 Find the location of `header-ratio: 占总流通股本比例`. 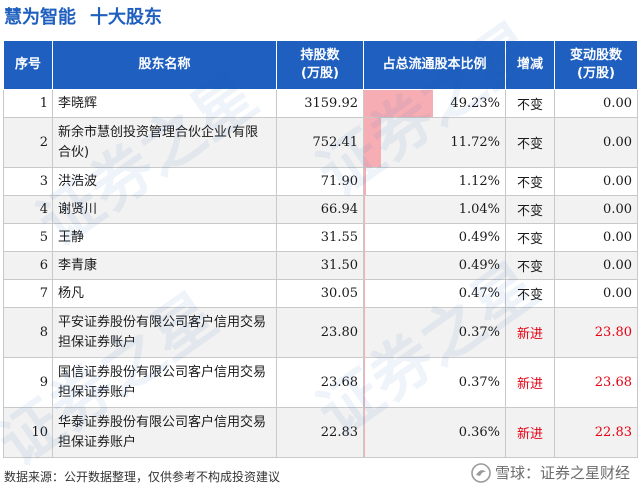

header-ratio: 占总流通股本比例 is located at coordinates (434, 65).